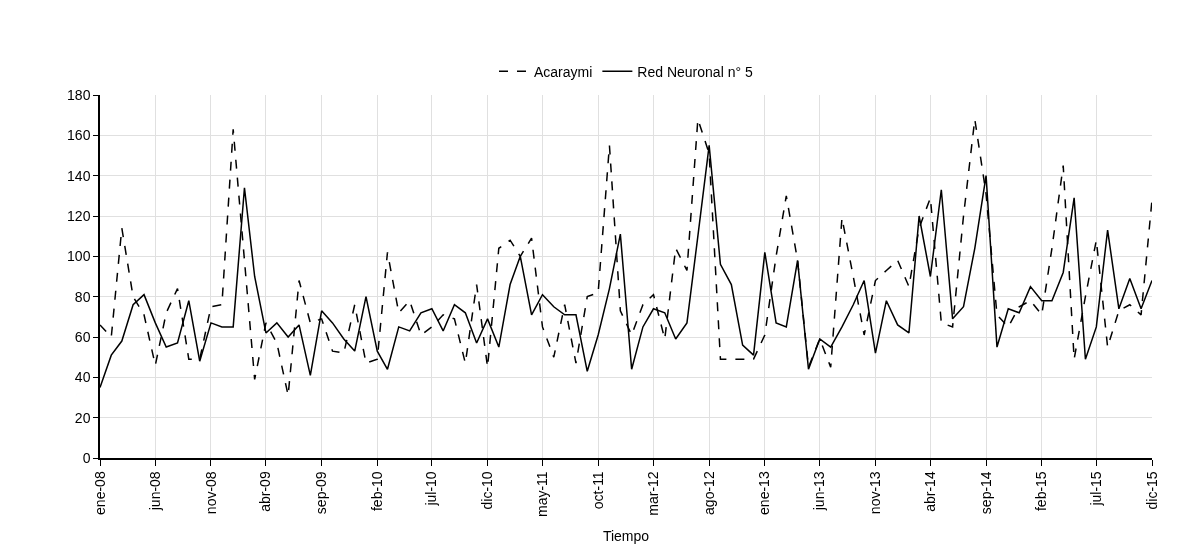 The height and width of the screenshot is (554, 1182). I want to click on y-tick-label: 20, so click(82, 417).